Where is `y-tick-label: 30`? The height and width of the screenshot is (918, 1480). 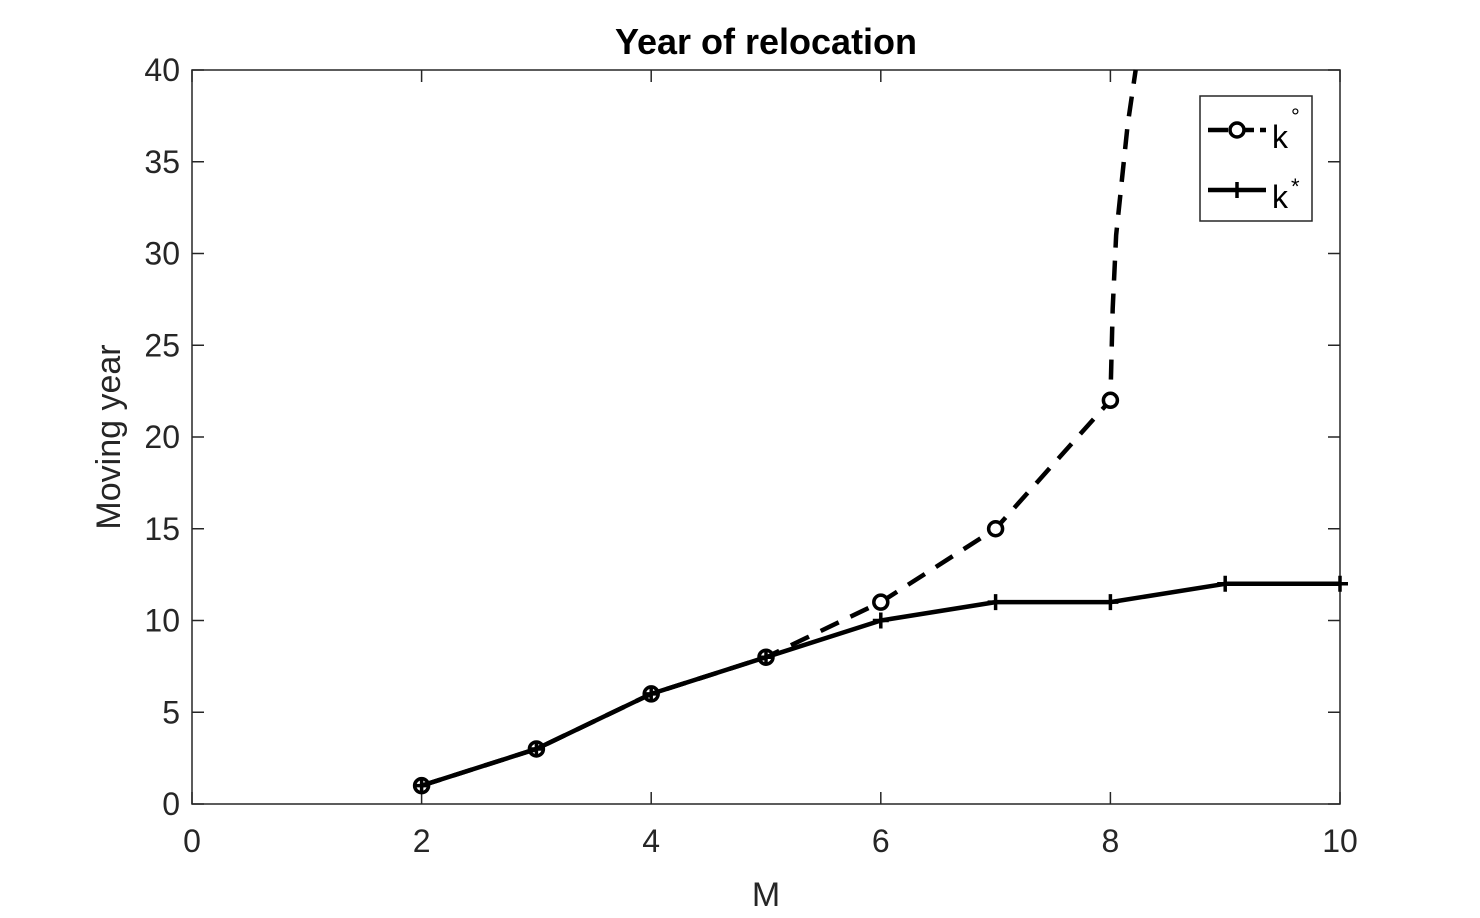
y-tick-label: 30 is located at coordinates (162, 254).